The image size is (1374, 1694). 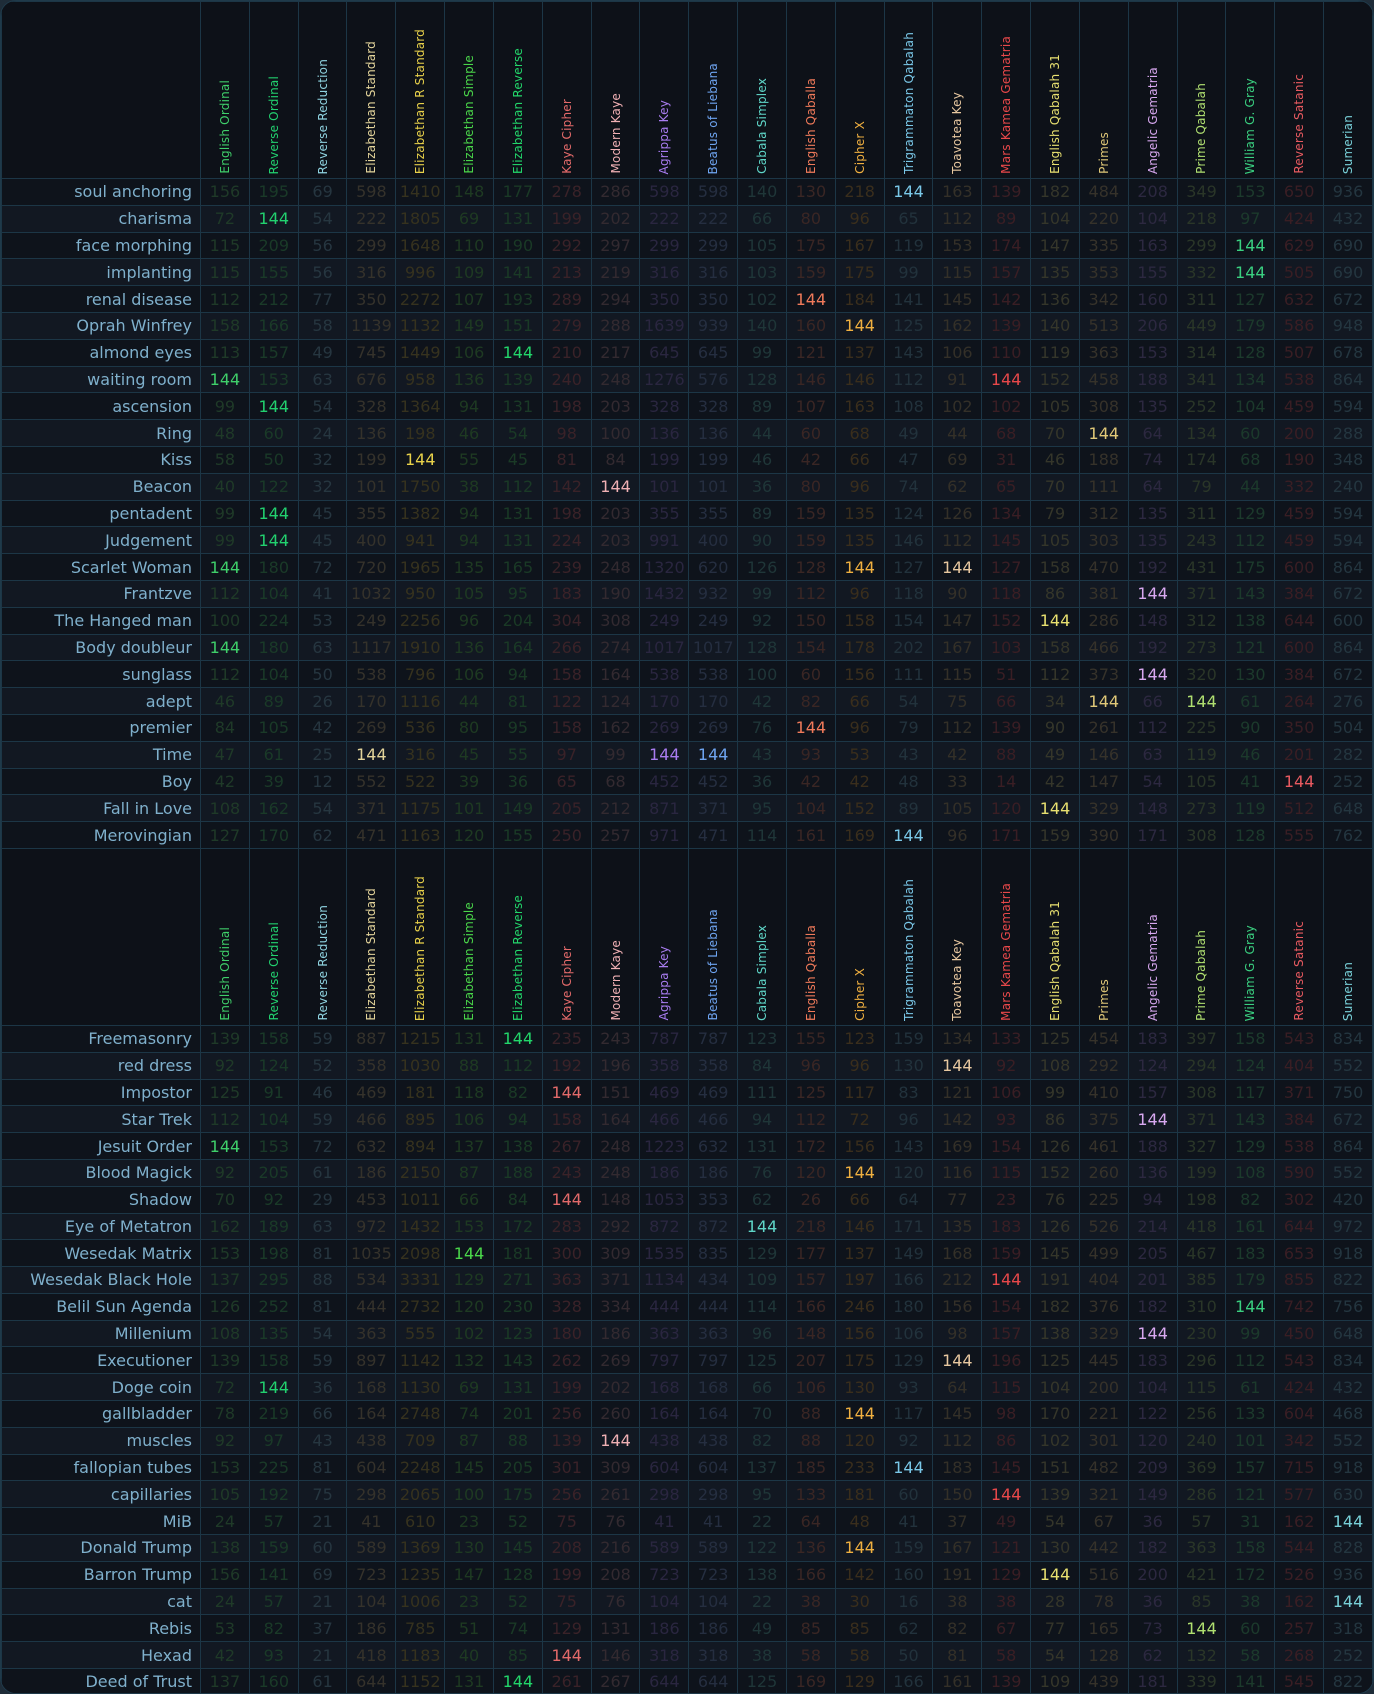 What do you see at coordinates (1299, 218) in the screenshot?
I see `value-cell: 424` at bounding box center [1299, 218].